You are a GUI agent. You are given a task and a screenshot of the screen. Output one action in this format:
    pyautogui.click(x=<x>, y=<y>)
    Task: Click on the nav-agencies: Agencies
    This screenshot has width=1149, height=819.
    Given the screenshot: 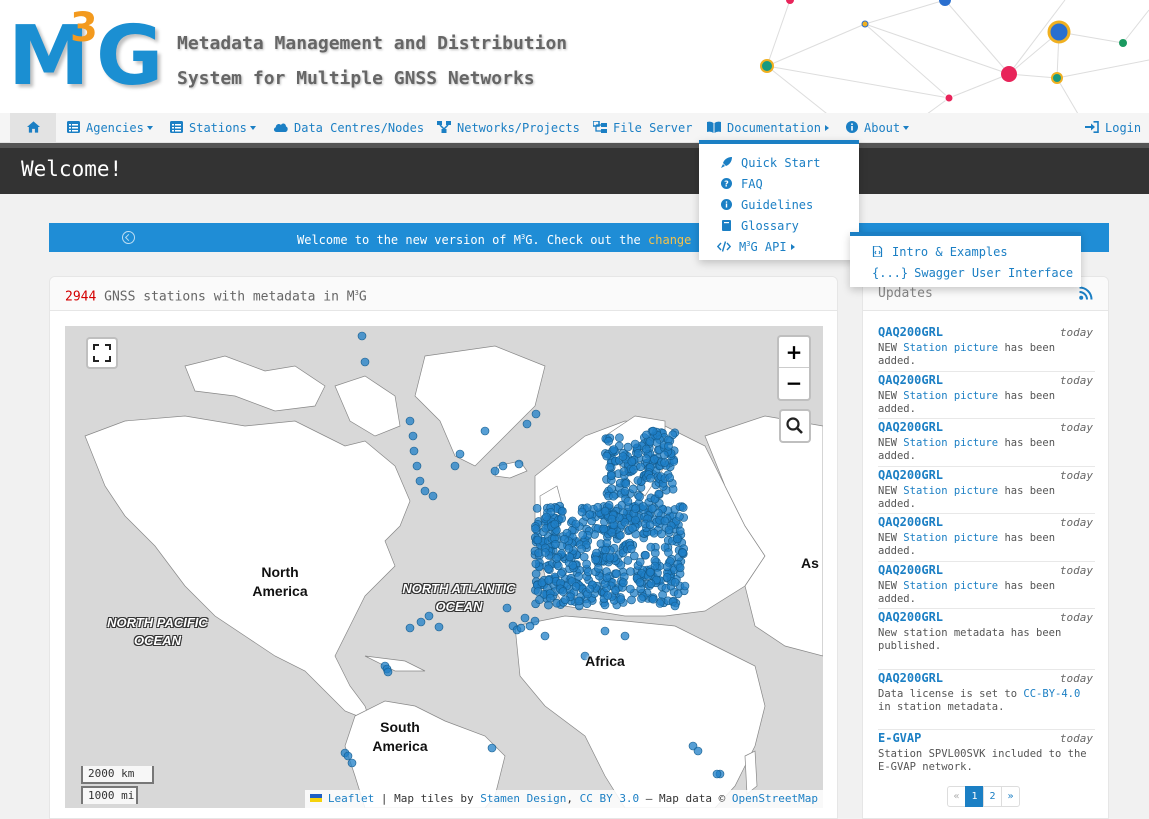 What is the action you would take?
    pyautogui.click(x=110, y=128)
    